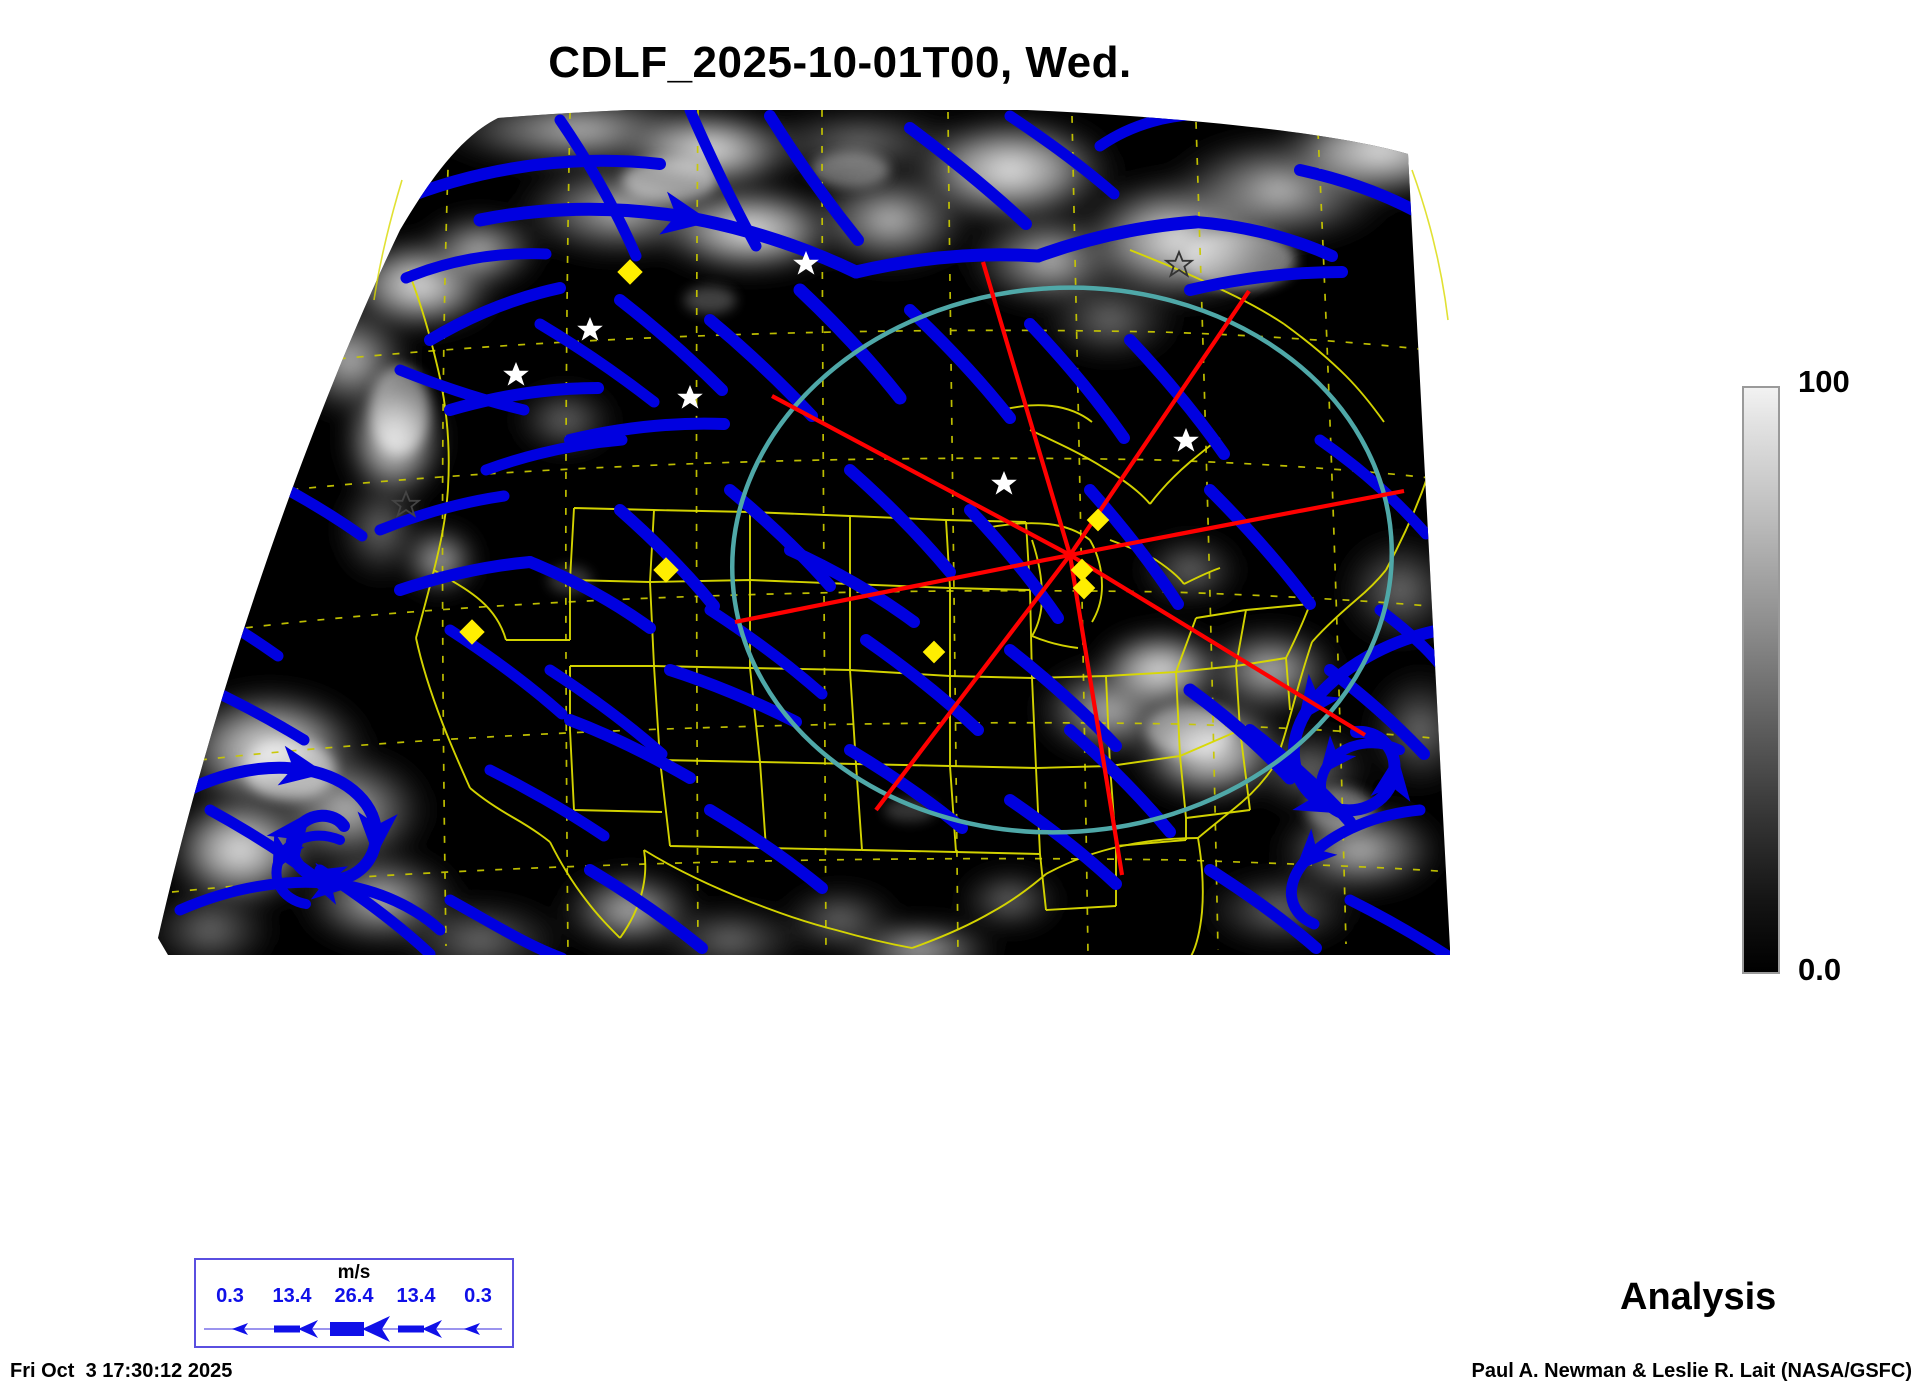 The image size is (1926, 1394). Describe the element at coordinates (416, 1296) in the screenshot. I see `wind-tick-3: 13.4` at that location.